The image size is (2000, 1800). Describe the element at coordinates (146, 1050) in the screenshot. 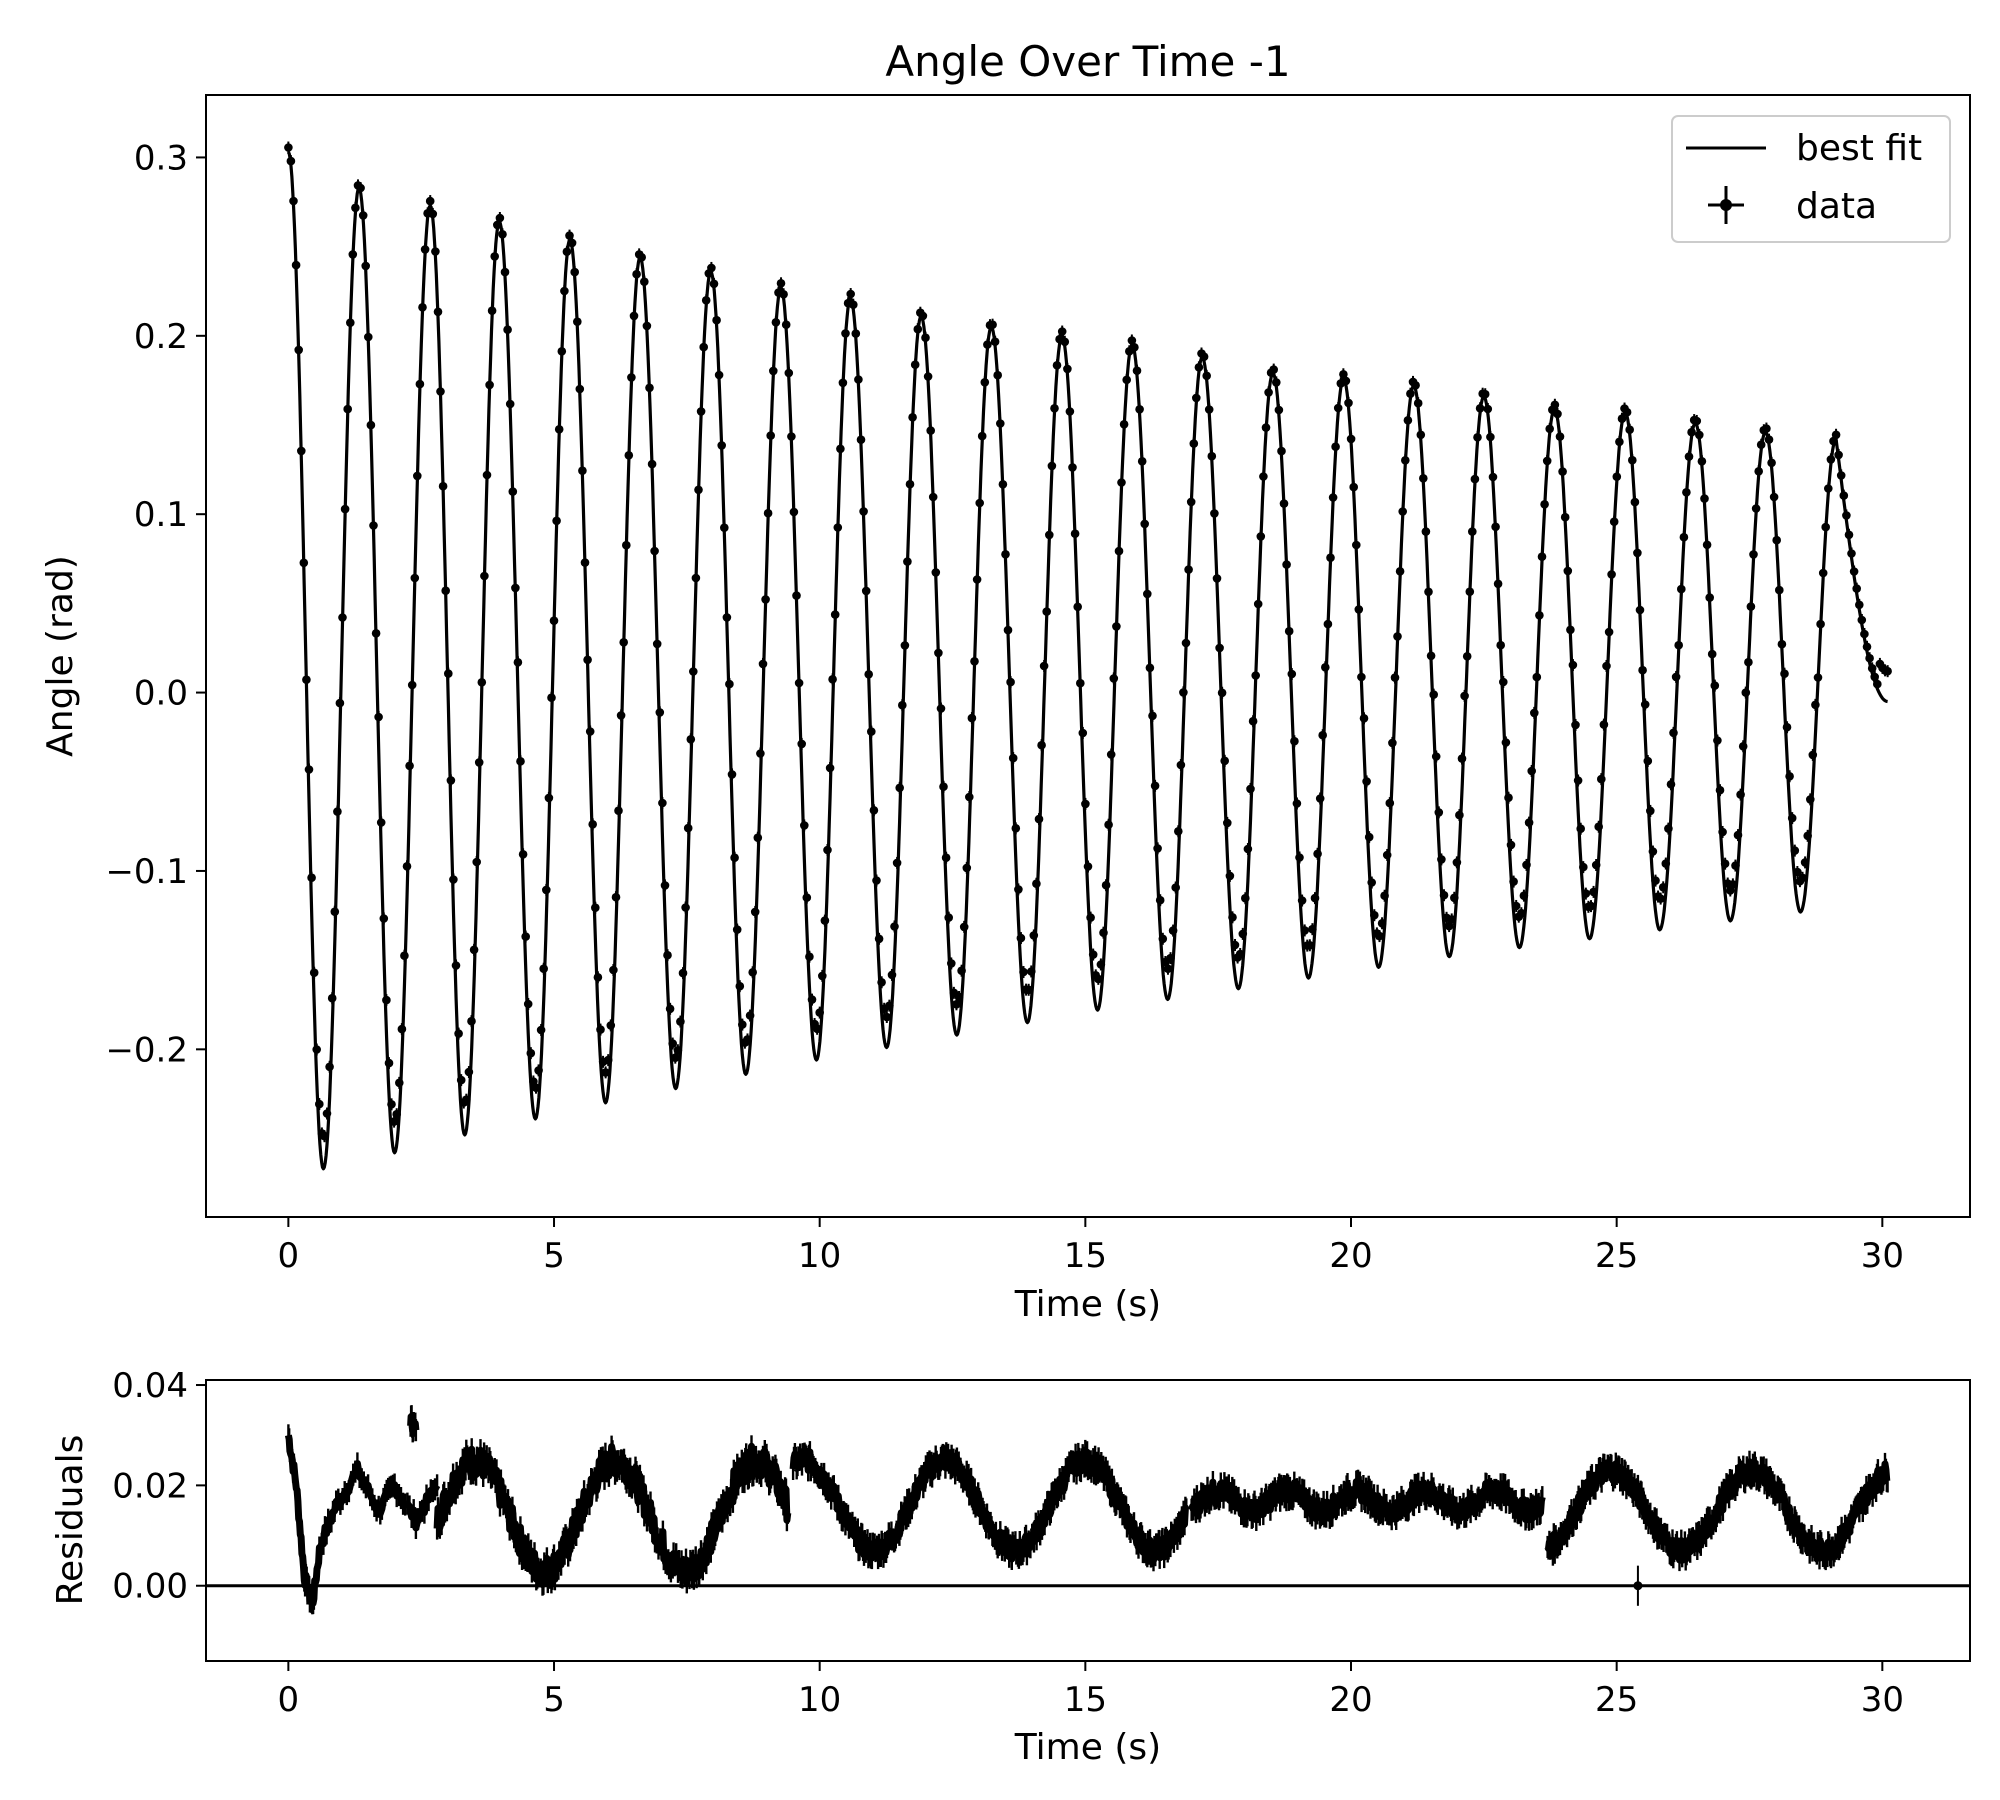

I see `main-y-tick-label: −0.2` at that location.